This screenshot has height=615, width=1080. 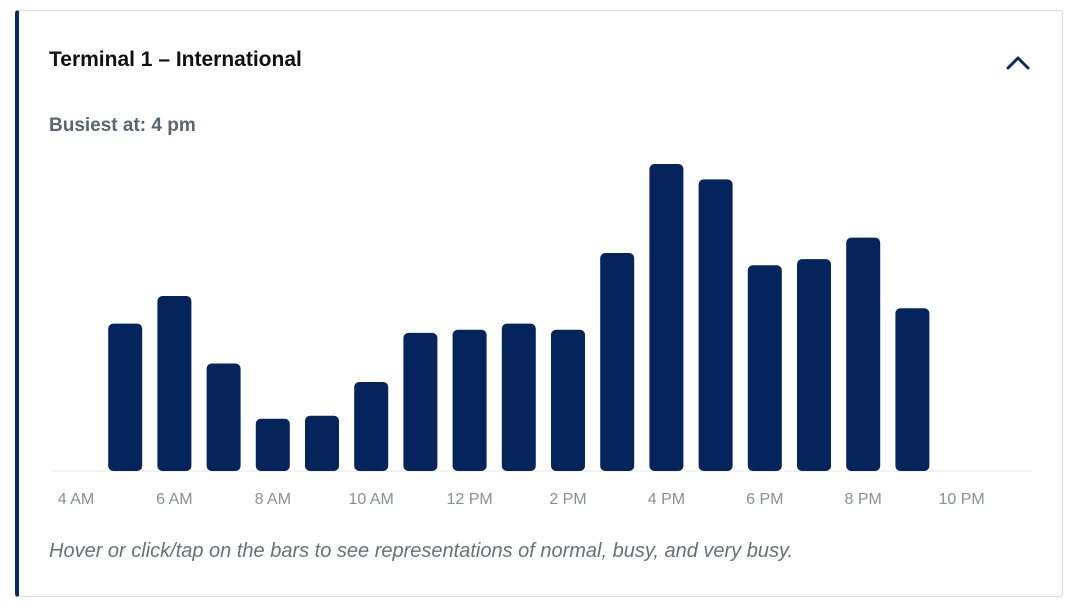 What do you see at coordinates (76, 499) in the screenshot?
I see `x-tick-label: 4 AM` at bounding box center [76, 499].